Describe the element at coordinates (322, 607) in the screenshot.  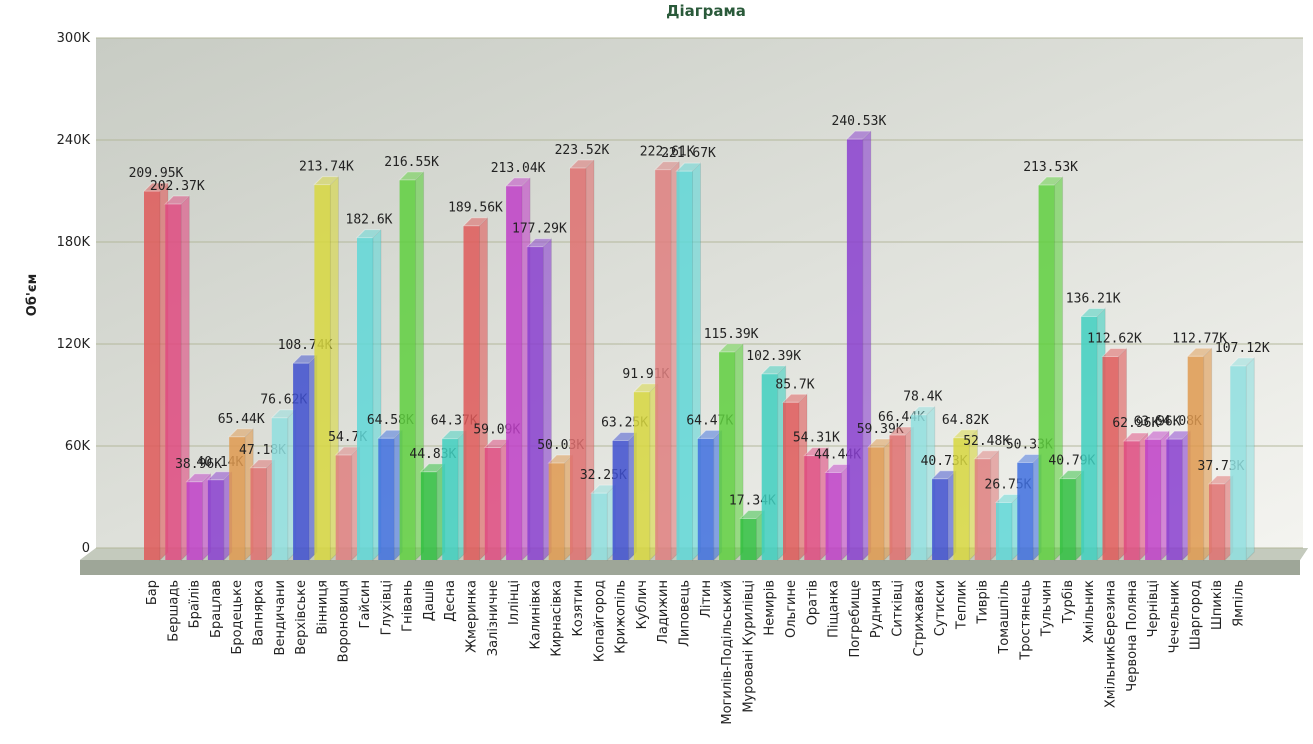
I see `x-tick-label: Вінниця` at that location.